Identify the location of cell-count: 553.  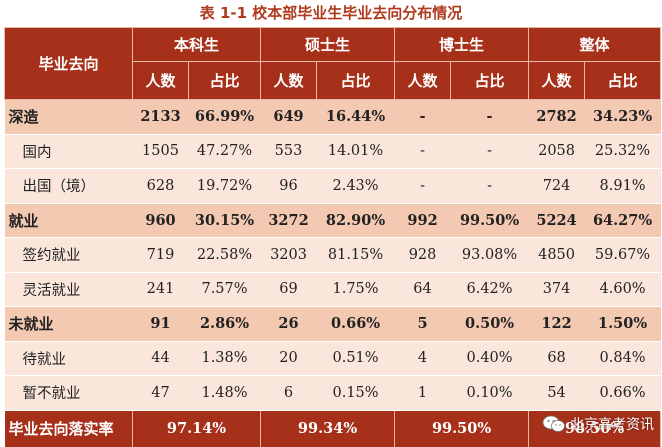
(288, 151).